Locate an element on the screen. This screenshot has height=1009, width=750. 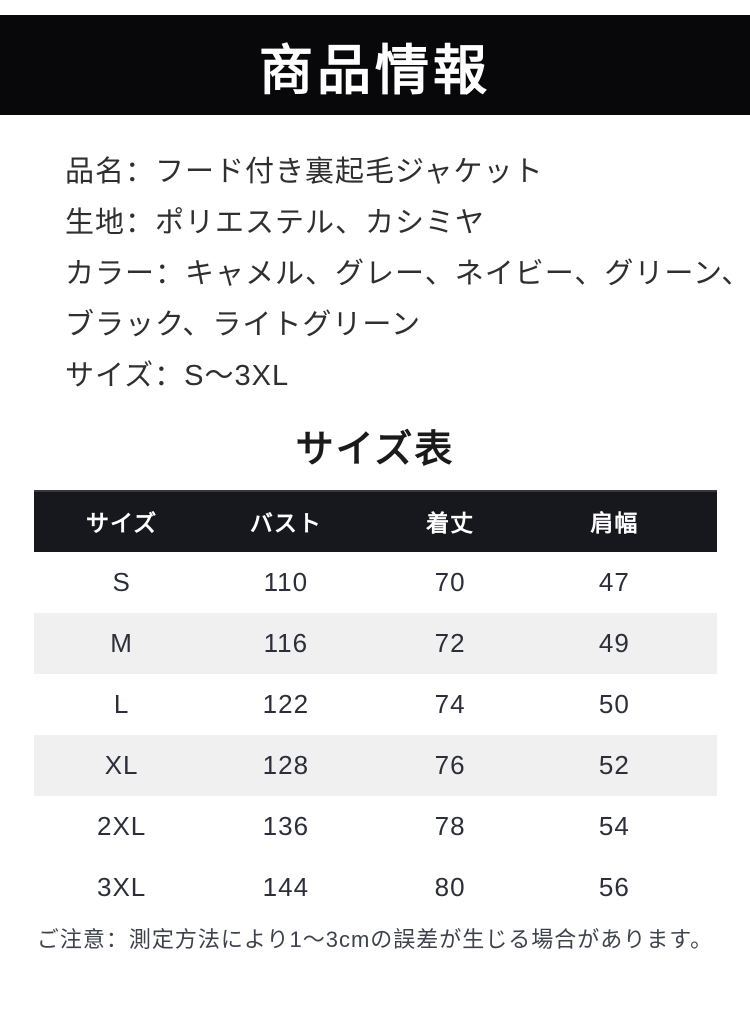
measurement-note: ご注意：測定方法により1〜3cmの誤差が生じる場合があります。 is located at coordinates (375, 939).